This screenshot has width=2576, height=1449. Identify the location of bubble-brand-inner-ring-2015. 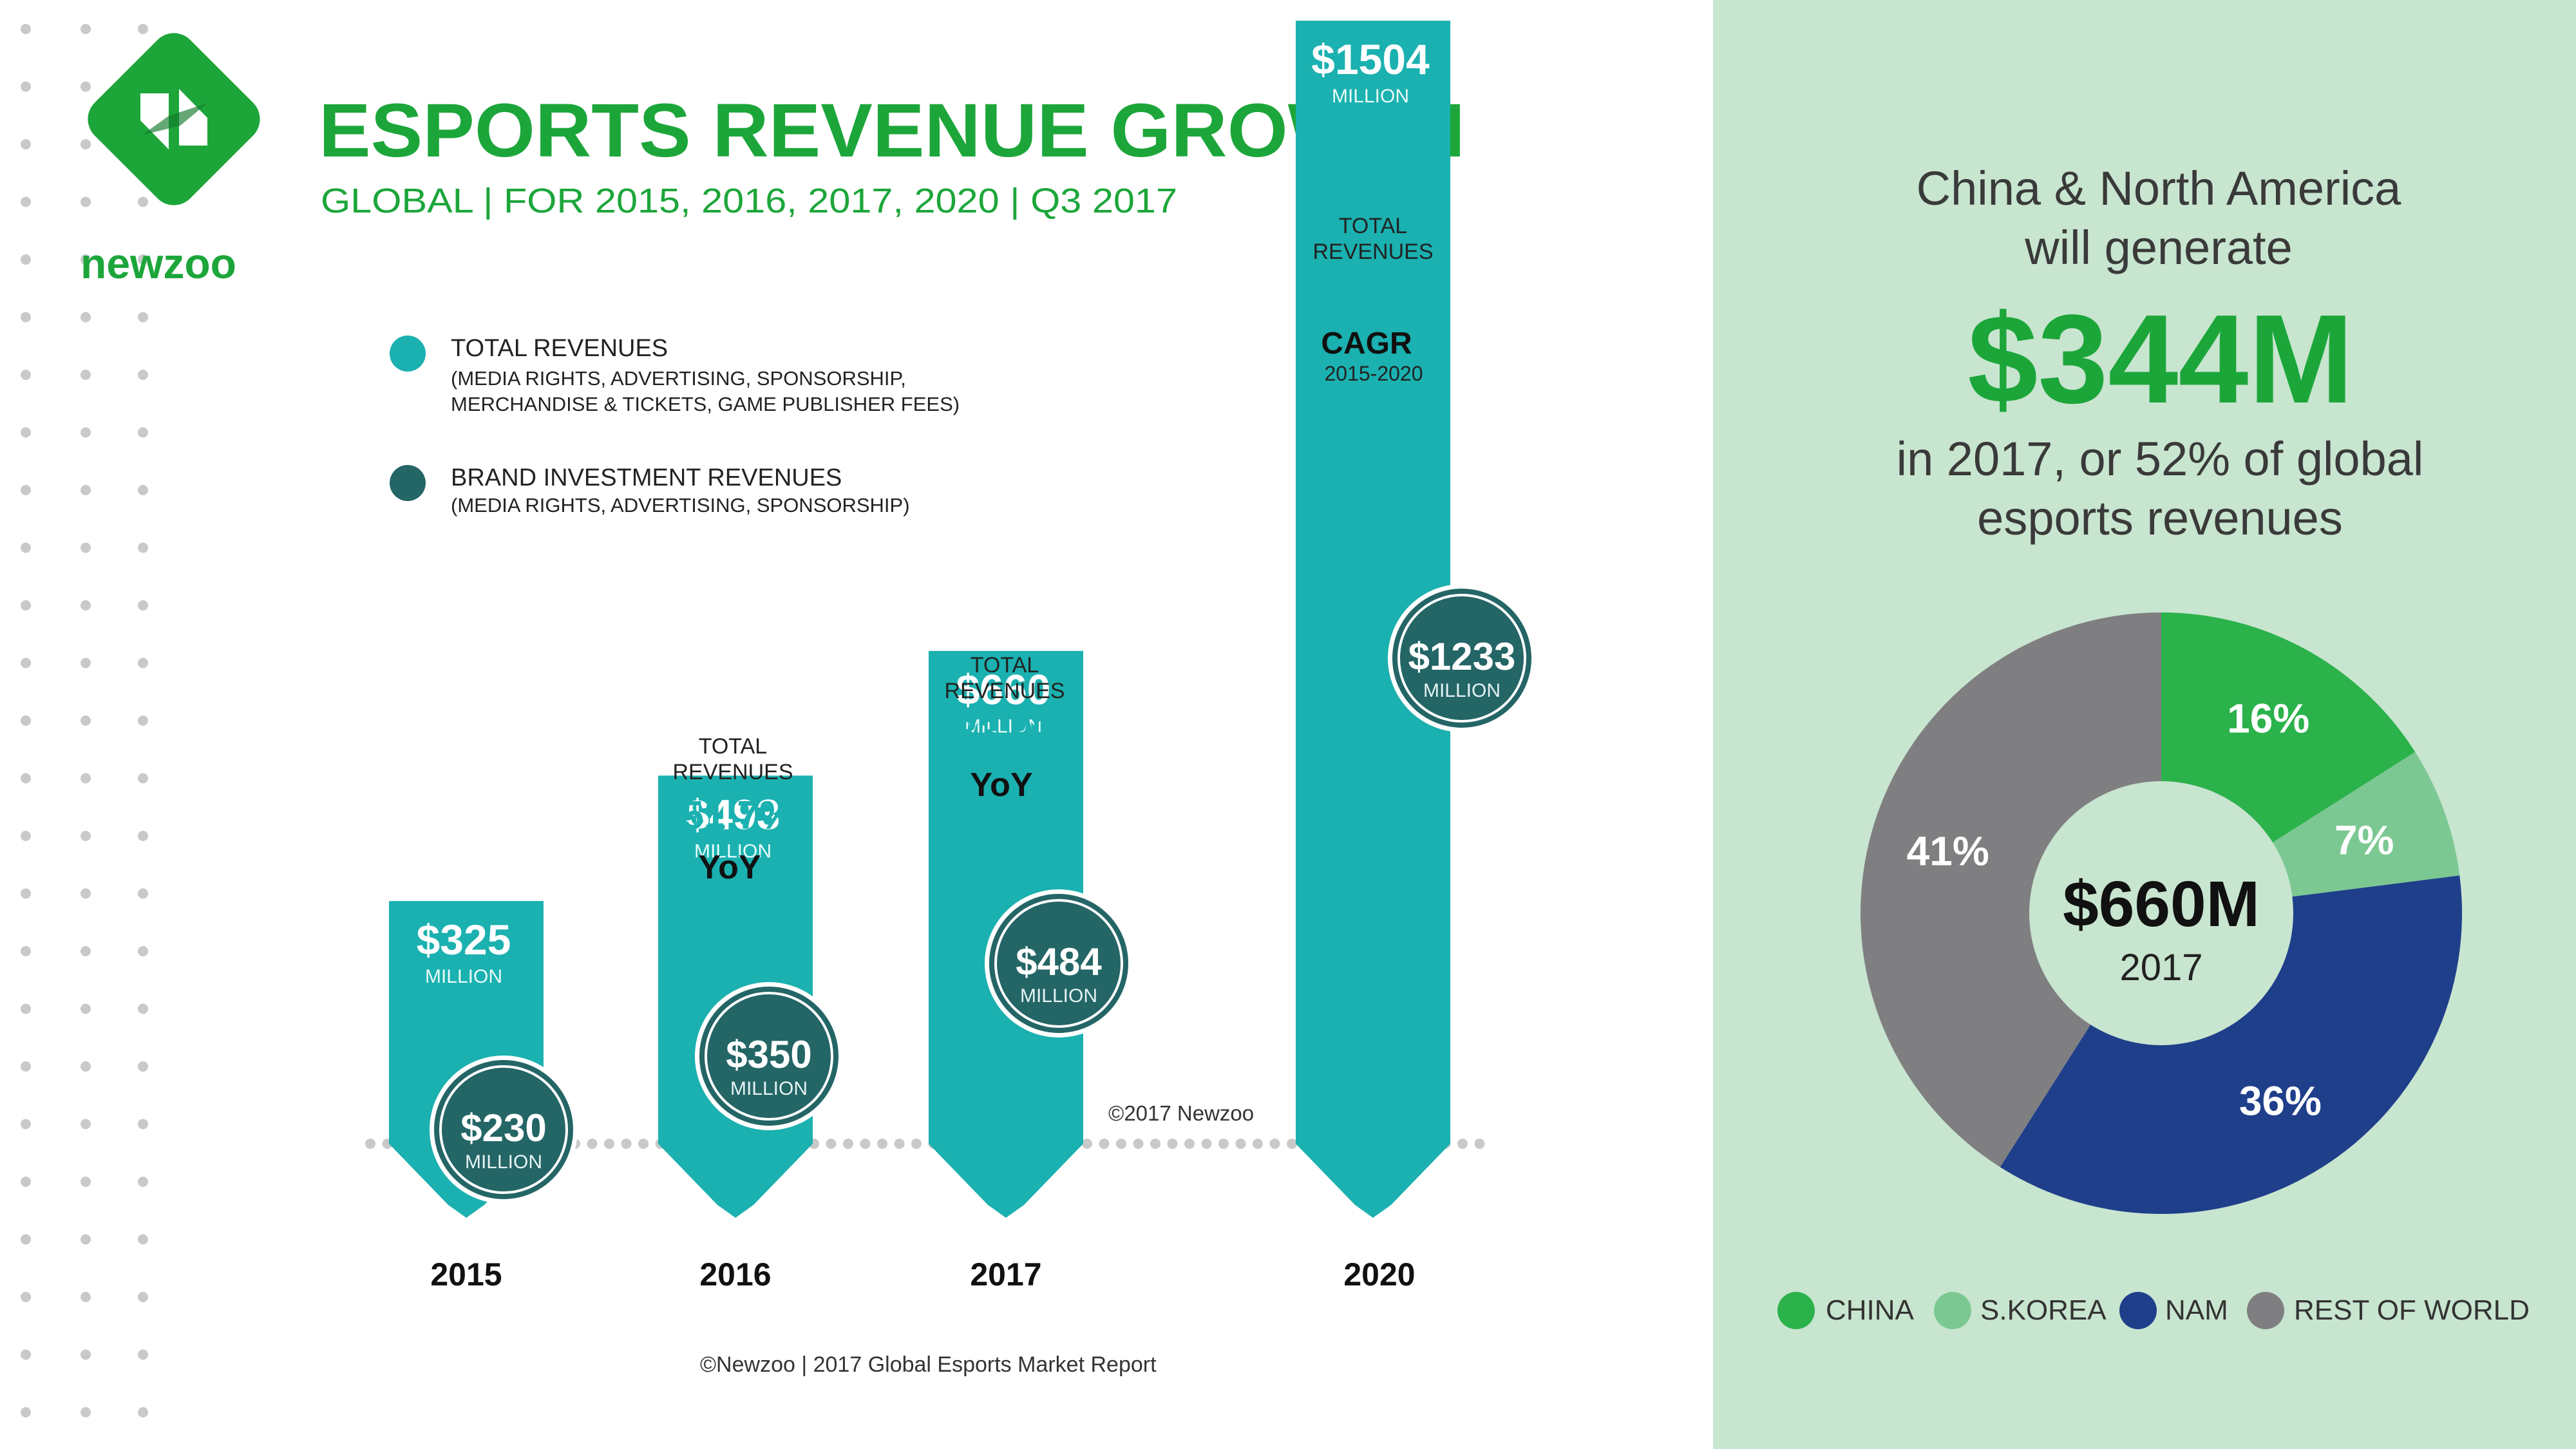
(503, 1129).